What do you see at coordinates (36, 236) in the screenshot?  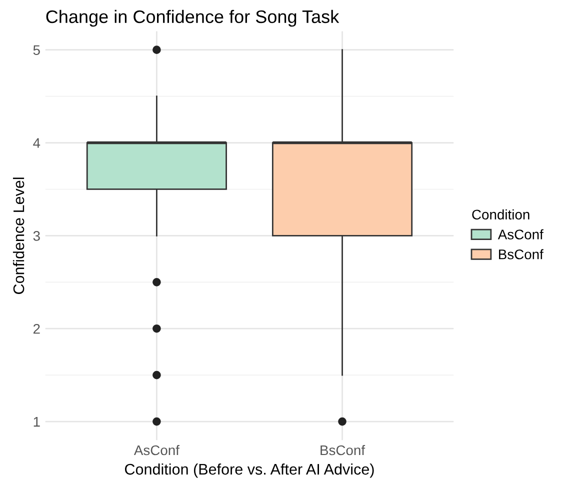 I see `y-tick-label: 3` at bounding box center [36, 236].